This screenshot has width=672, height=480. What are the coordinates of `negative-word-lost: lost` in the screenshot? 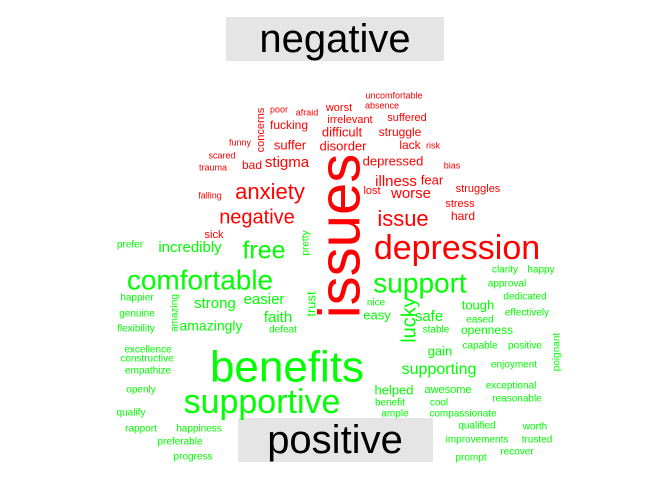 It's located at (371, 191).